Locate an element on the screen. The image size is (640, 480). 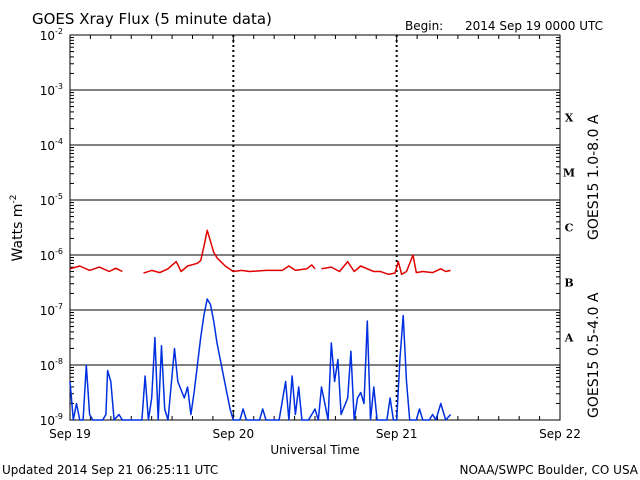
x-axis-label: Universal Time is located at coordinates (314, 450).